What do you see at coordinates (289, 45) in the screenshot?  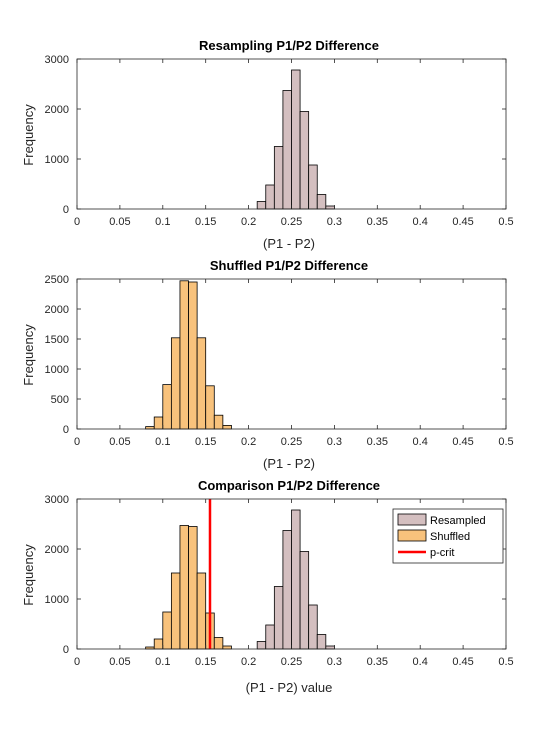 I see `panel-title: Resampling P1/P2 Difference` at bounding box center [289, 45].